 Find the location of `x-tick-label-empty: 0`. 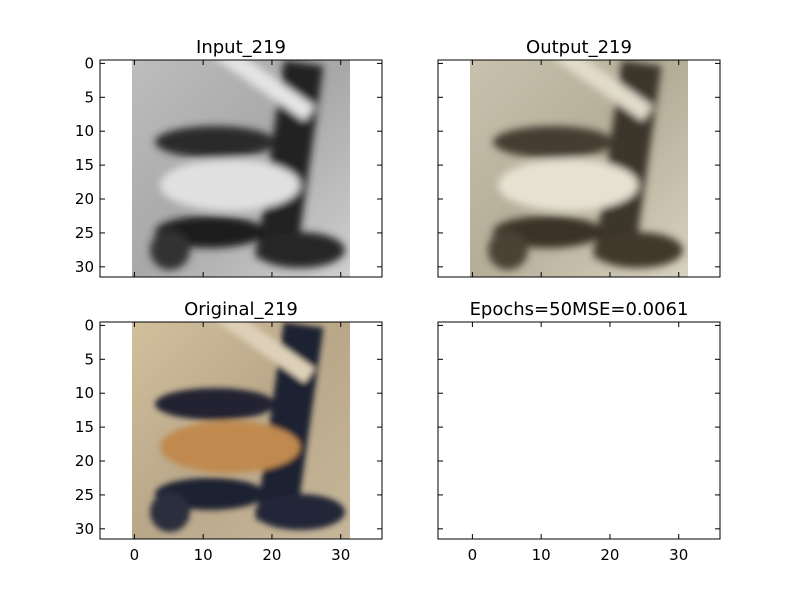

x-tick-label-empty: 0 is located at coordinates (473, 555).